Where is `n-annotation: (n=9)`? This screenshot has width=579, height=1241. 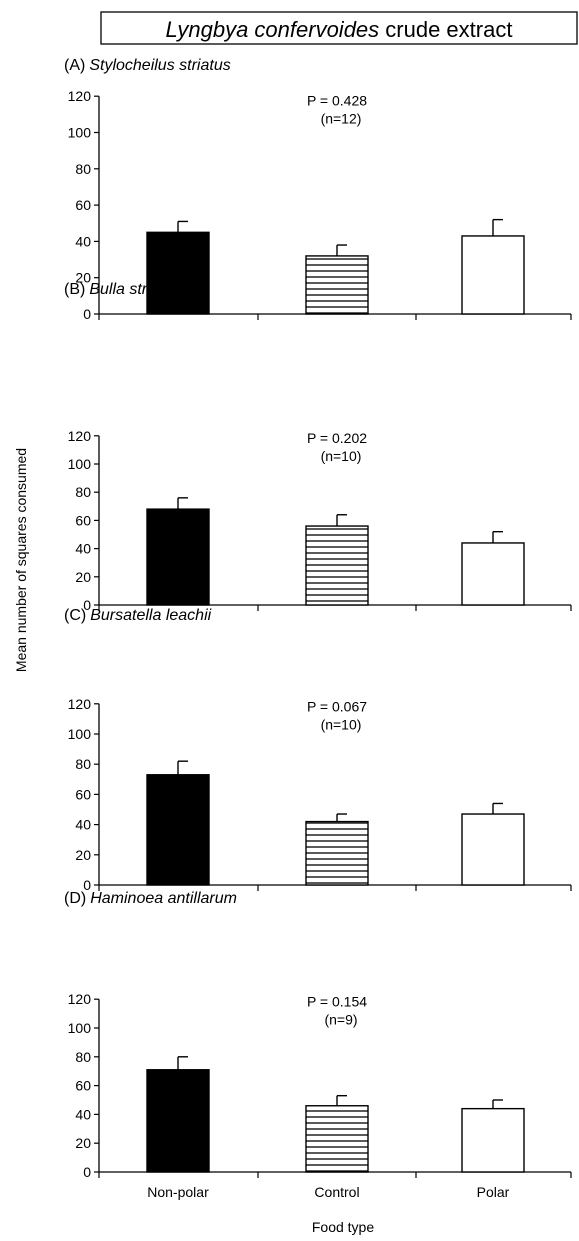
n-annotation: (n=9) is located at coordinates (340, 1019).